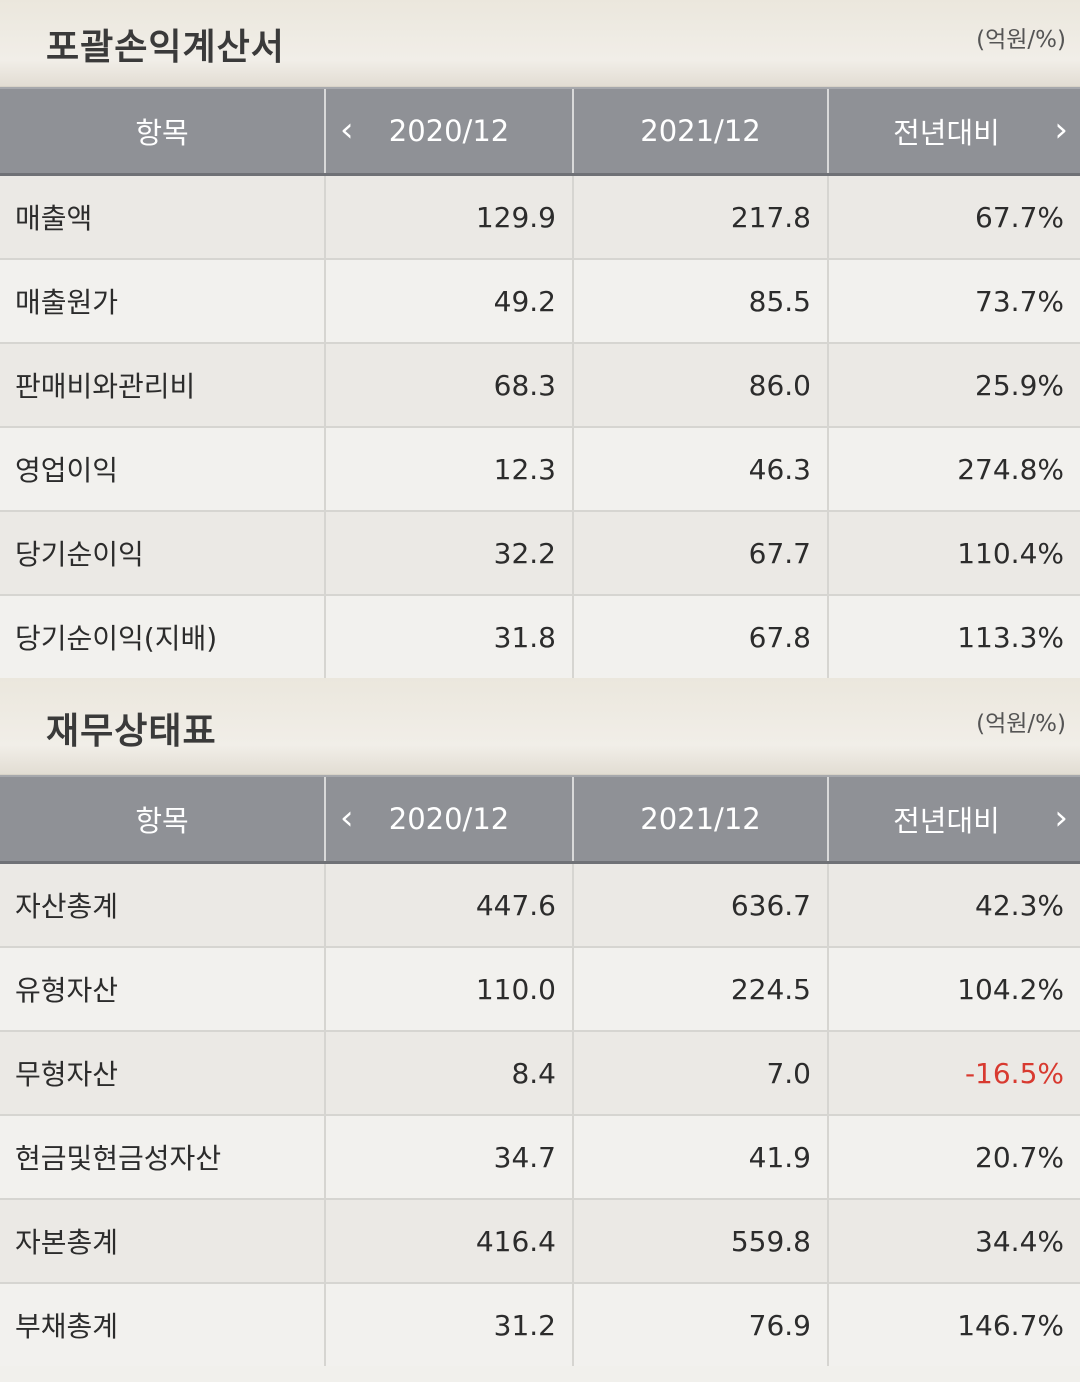  What do you see at coordinates (448, 1072) in the screenshot?
I see `row-value-2020: 8.4` at bounding box center [448, 1072].